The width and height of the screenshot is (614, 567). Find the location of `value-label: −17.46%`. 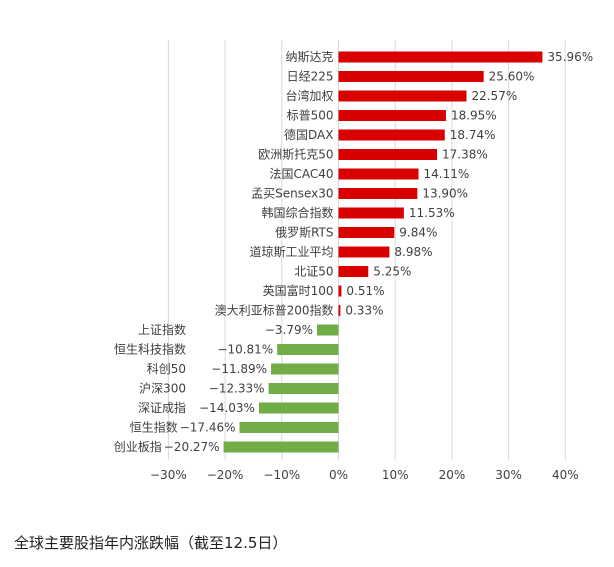

value-label: −17.46% is located at coordinates (208, 428).